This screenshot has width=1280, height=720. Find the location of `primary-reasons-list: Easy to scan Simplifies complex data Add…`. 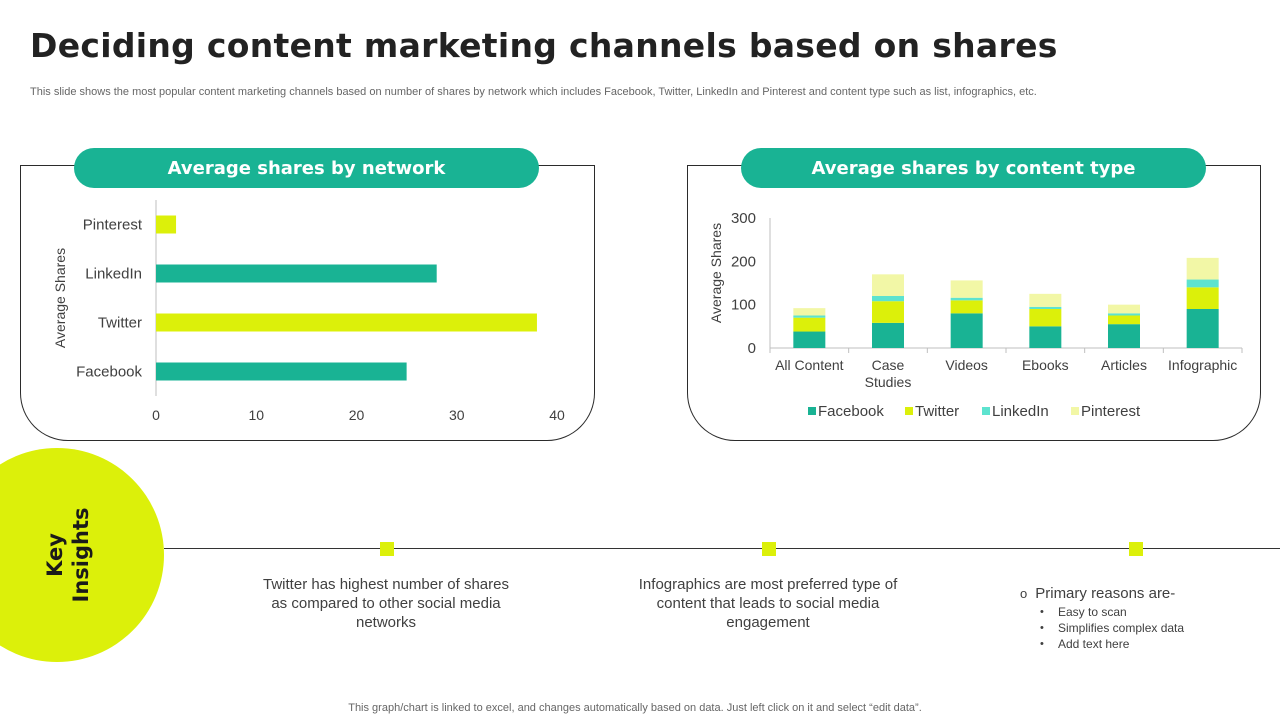

primary-reasons-list: Easy to scan Simplifies complex data Add… is located at coordinates (1145, 628).